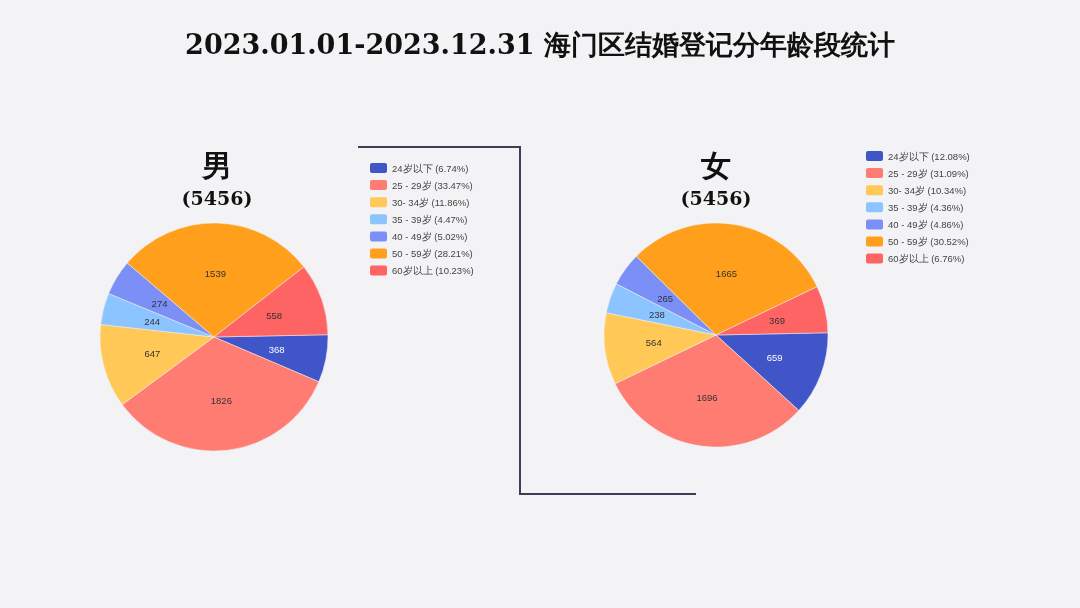 This screenshot has height=608, width=1080. I want to click on data-label: 368, so click(276, 349).